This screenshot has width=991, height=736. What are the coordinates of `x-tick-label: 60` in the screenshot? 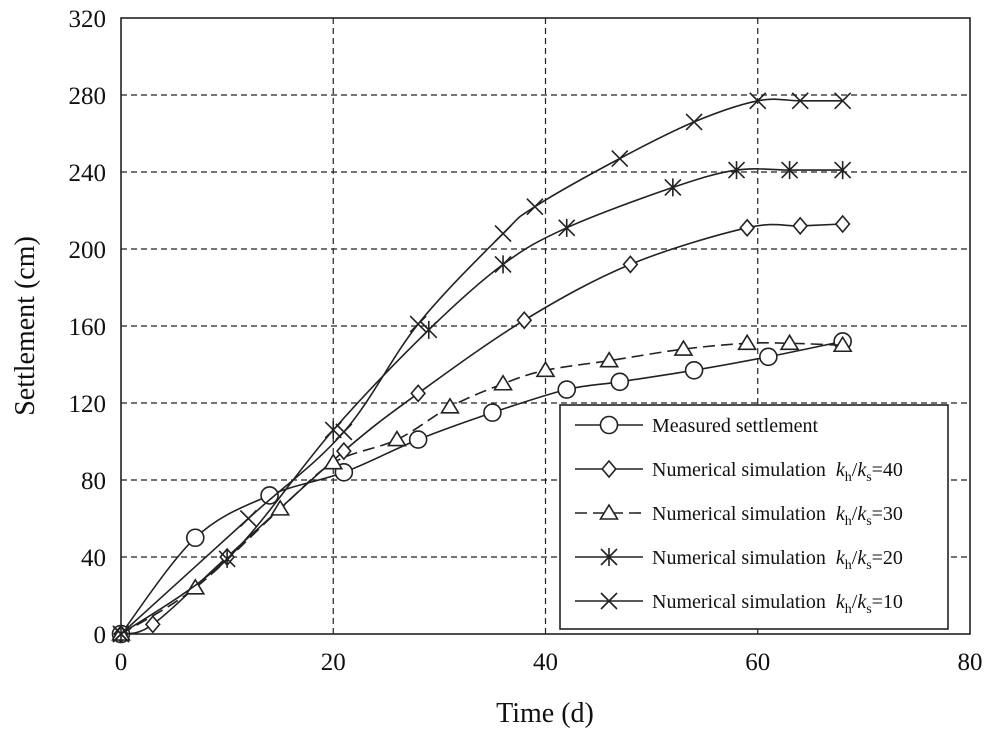 It's located at (757, 662).